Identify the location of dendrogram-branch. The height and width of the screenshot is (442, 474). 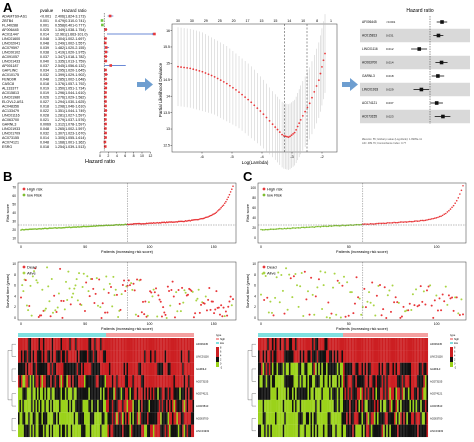
(13, 350).